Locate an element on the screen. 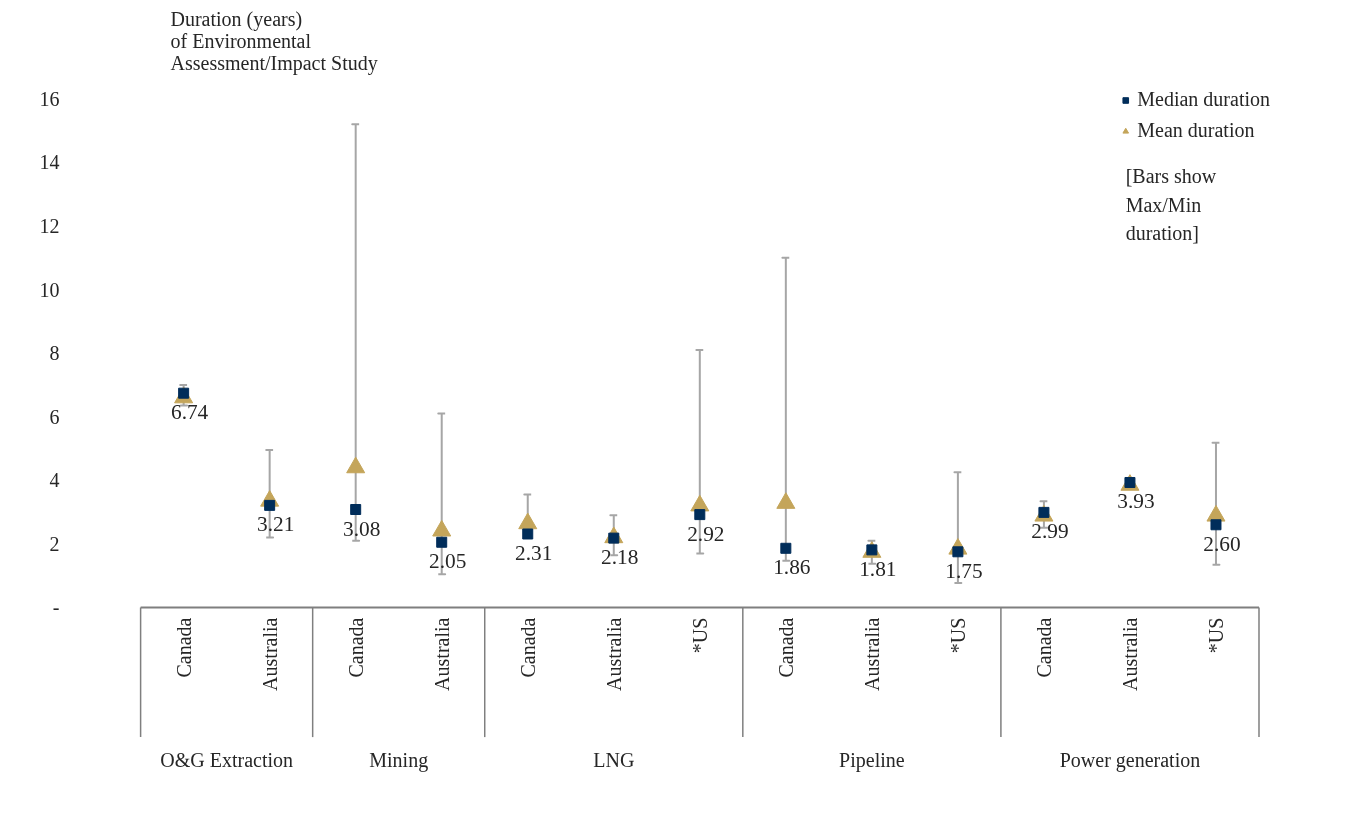 Image resolution: width=1366 pixels, height=831 pixels. data-label: 1.81 is located at coordinates (878, 568).